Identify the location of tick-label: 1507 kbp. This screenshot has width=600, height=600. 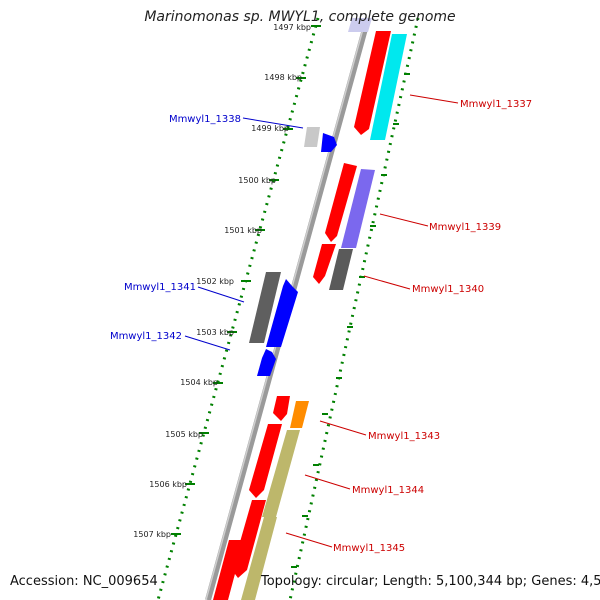
(152, 534).